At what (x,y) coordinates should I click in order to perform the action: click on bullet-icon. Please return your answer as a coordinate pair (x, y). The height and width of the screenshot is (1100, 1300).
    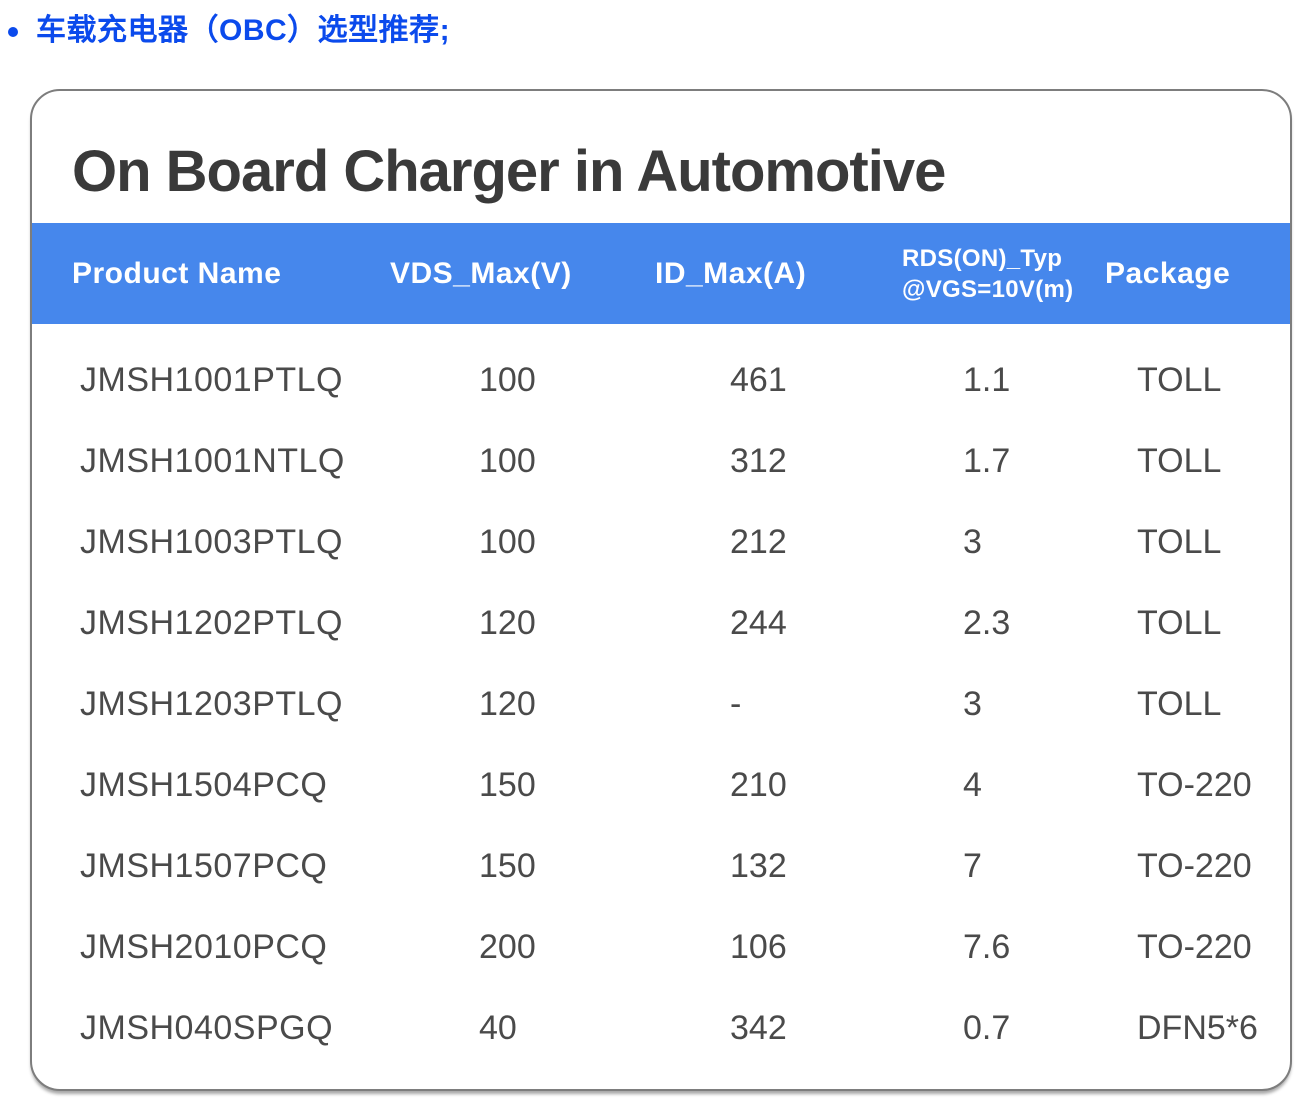
    Looking at the image, I should click on (13, 32).